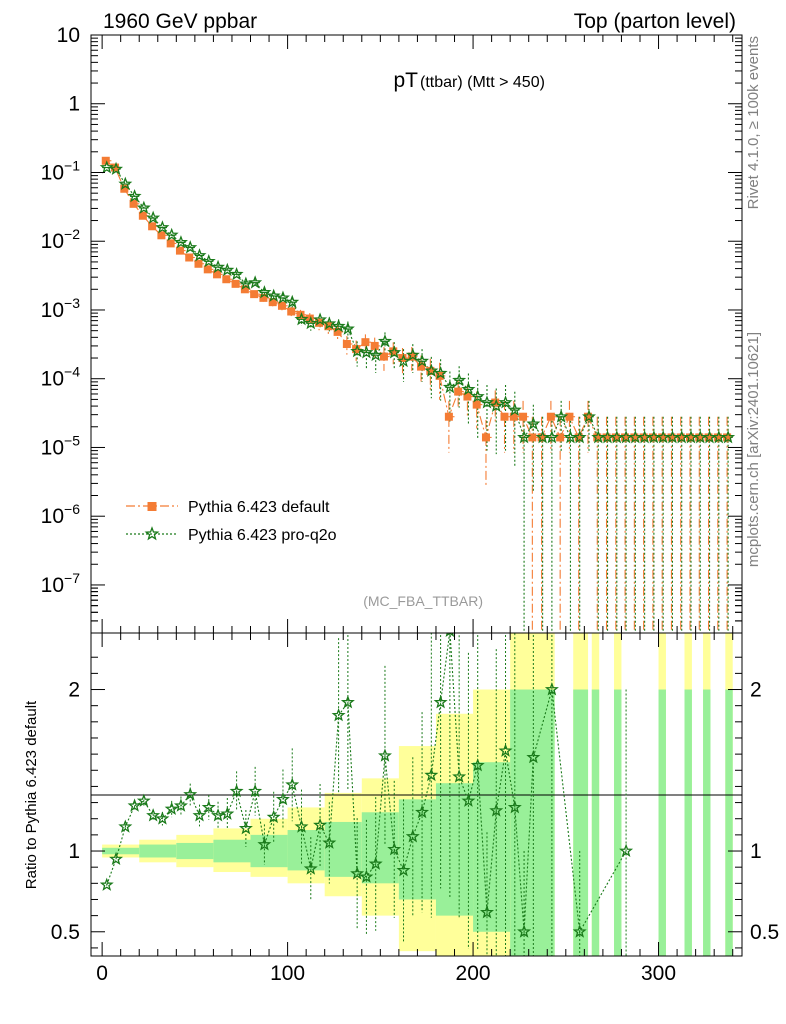  I want to click on y-tick-label: 10⁻¹, so click(61, 170).